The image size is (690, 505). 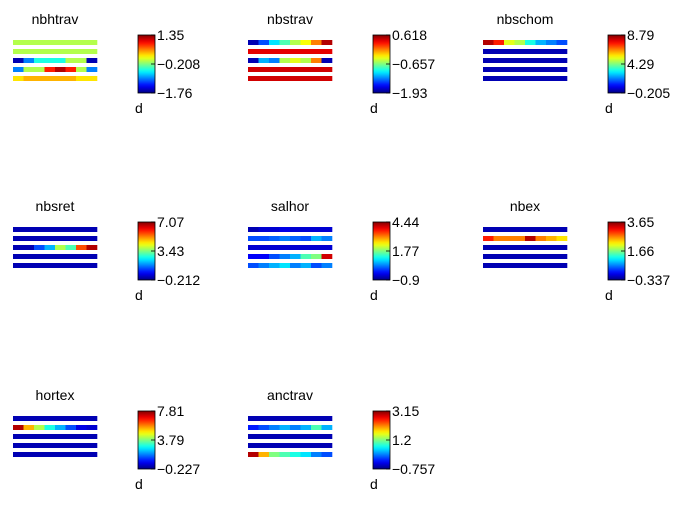 What do you see at coordinates (405, 222) in the screenshot?
I see `colorbar-tick-label: 4.44` at bounding box center [405, 222].